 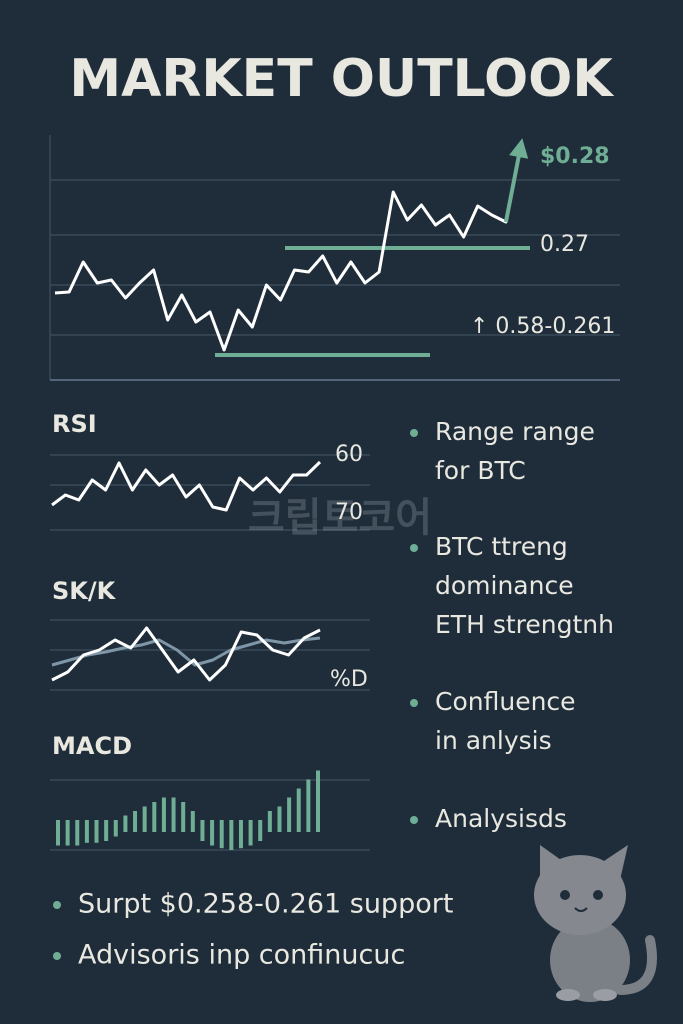 What do you see at coordinates (241, 955) in the screenshot?
I see `bullet-text: Advisoris inp confinucuc` at bounding box center [241, 955].